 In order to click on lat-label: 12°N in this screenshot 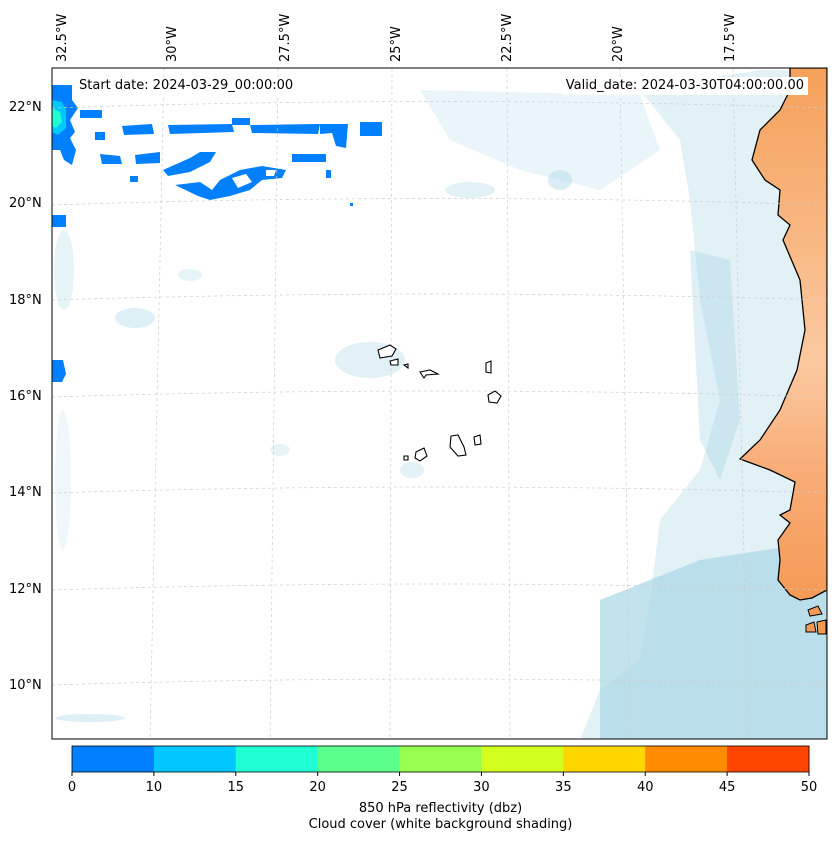, I will do `click(25, 589)`.